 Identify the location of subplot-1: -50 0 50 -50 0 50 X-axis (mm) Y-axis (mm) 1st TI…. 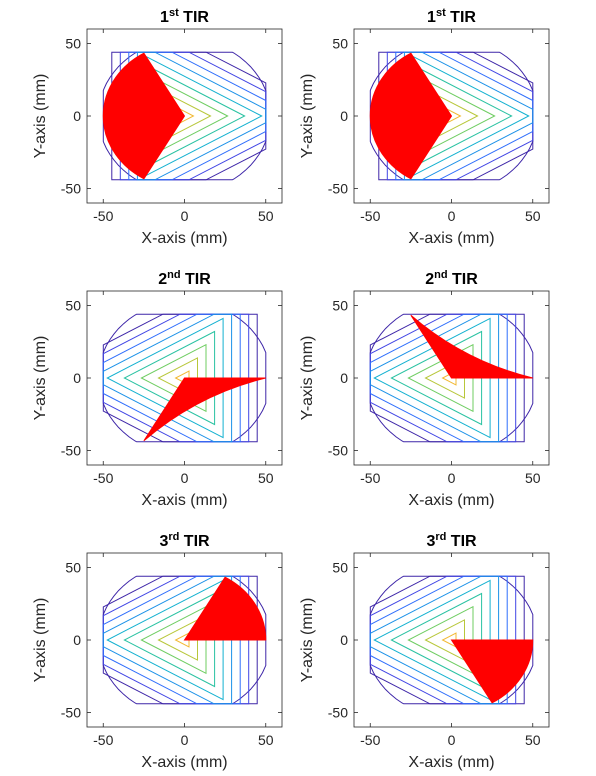
(157, 127).